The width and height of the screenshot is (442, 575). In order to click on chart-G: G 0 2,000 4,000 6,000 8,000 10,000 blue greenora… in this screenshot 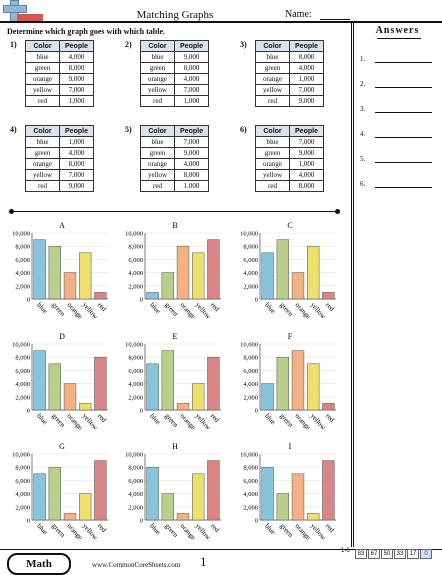, I will do `click(60, 492)`.